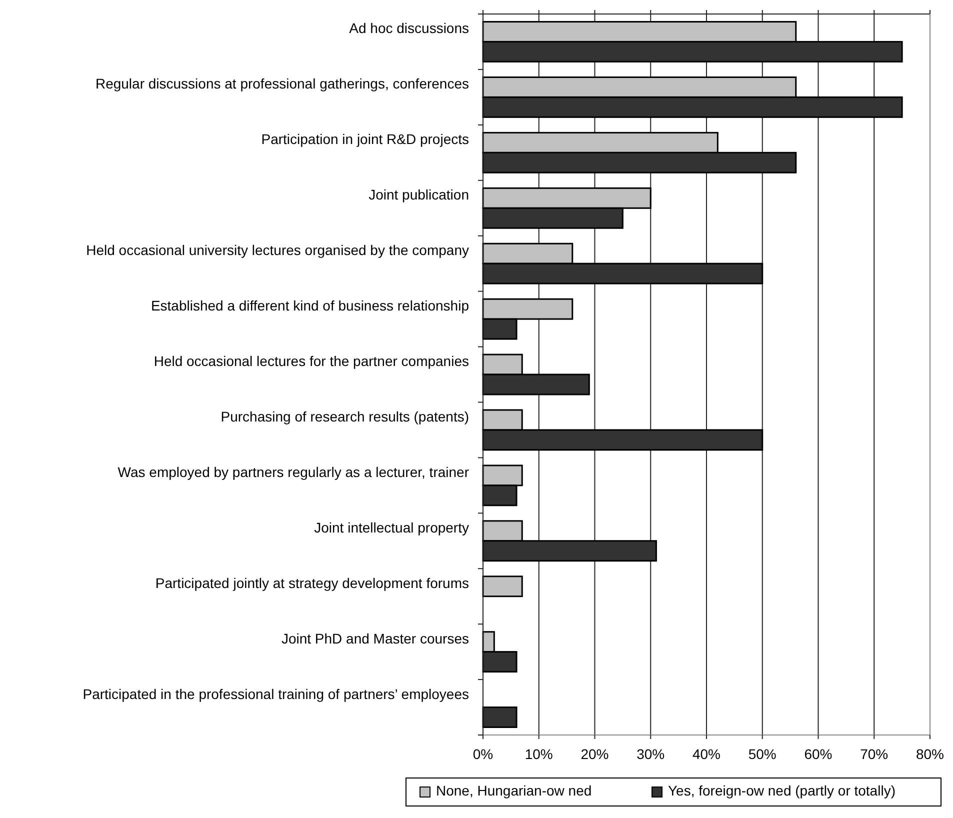 This screenshot has height=818, width=953. I want to click on y-tick-label: Ad hoc discussions, so click(409, 28).